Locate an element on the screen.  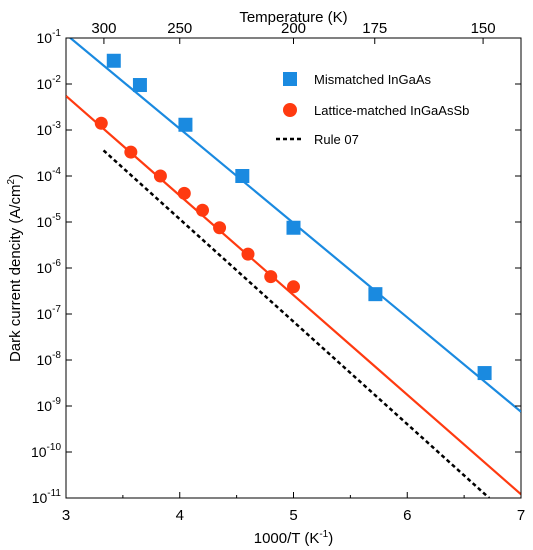
legend-item-lattice-matched-ingaassb: Lattice-matched InGaAsSb is located at coordinates (376, 110).